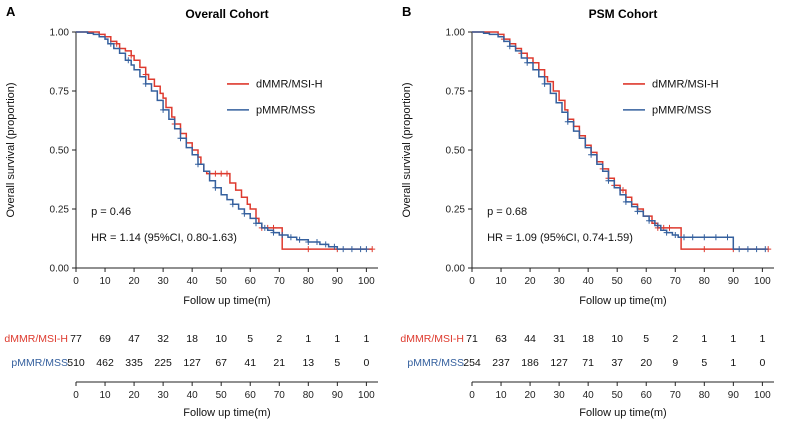 This screenshot has height=421, width=792. Describe the element at coordinates (588, 339) in the screenshot. I see `risk-count: 18` at that location.